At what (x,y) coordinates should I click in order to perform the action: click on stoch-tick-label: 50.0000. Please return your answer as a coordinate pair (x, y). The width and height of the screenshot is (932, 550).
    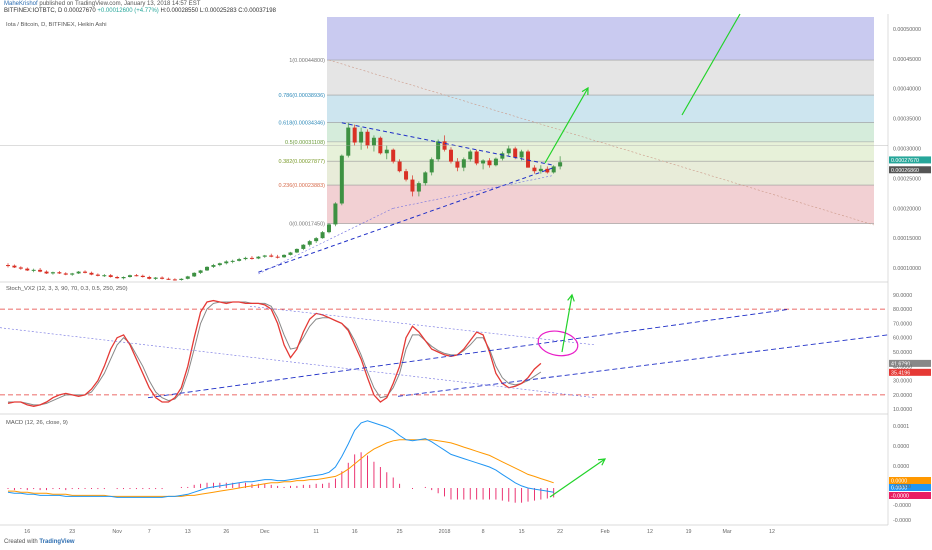
    Looking at the image, I should click on (902, 353).